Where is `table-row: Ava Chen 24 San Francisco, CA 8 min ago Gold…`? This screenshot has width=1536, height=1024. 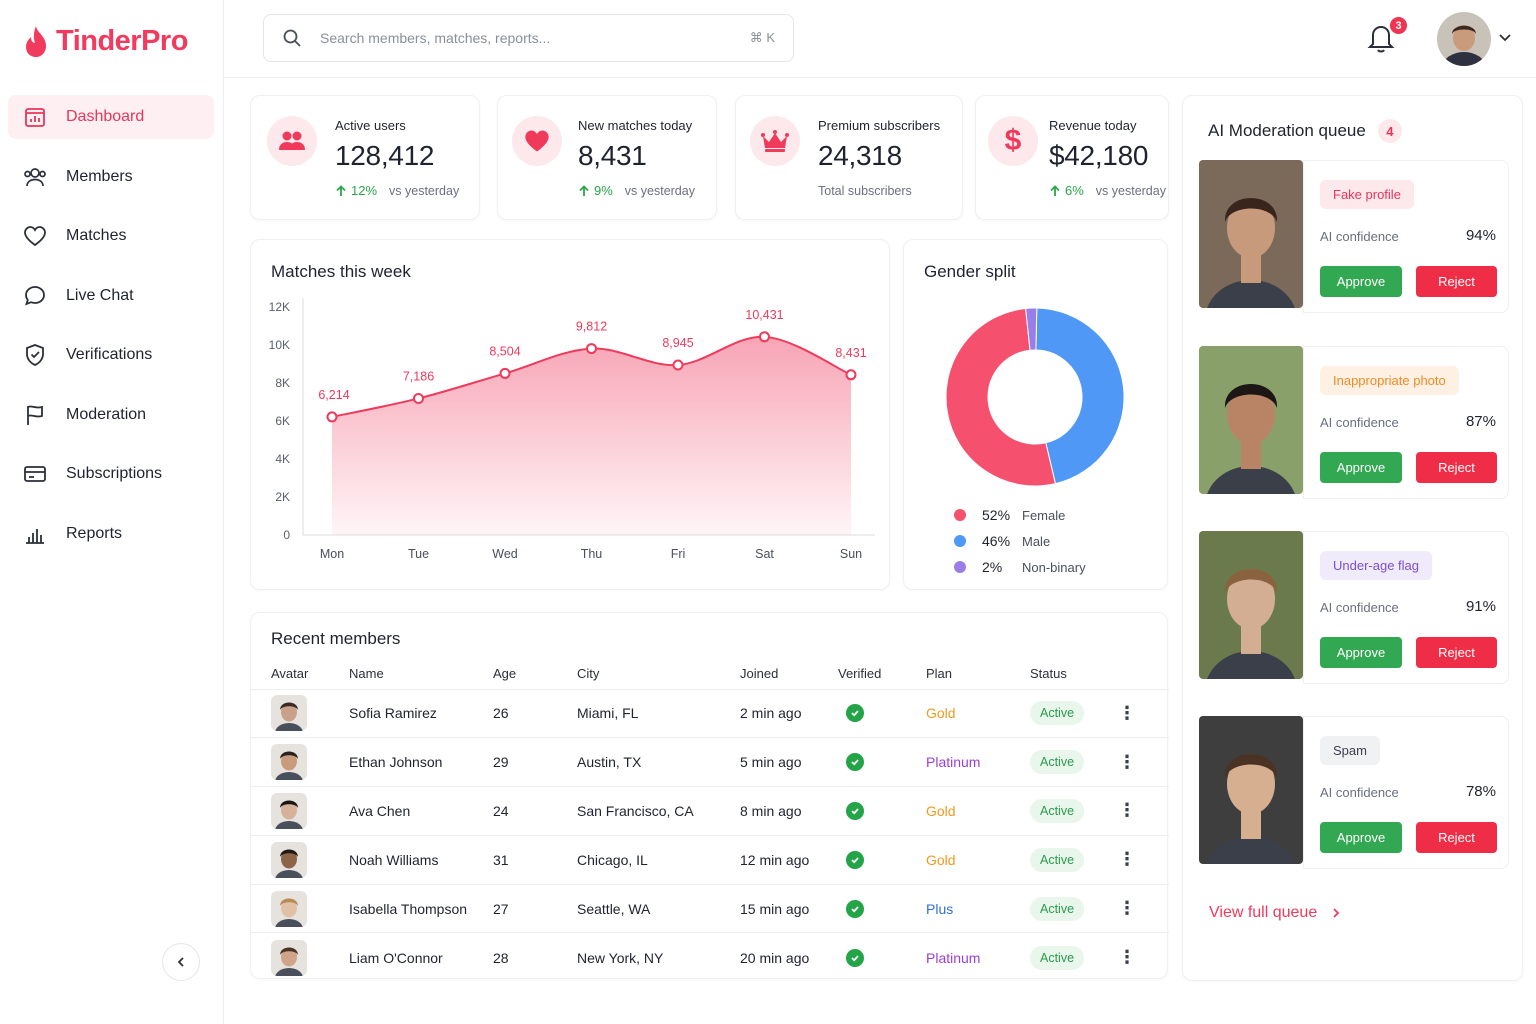 table-row: Ava Chen 24 San Francisco, CA 8 min ago Gold… is located at coordinates (710, 811).